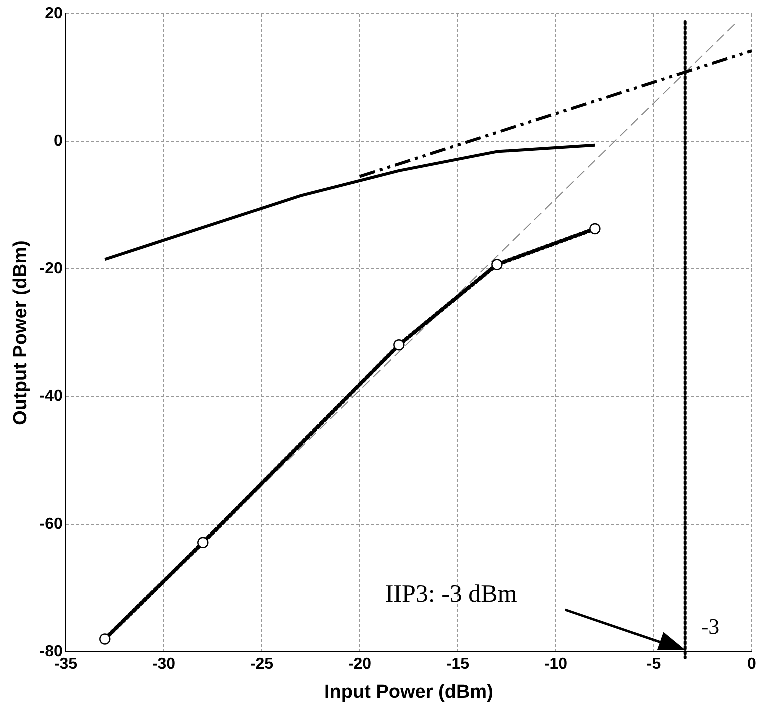 The height and width of the screenshot is (712, 764). What do you see at coordinates (409, 692) in the screenshot?
I see `x-axis-title: Input Power (dBm)` at bounding box center [409, 692].